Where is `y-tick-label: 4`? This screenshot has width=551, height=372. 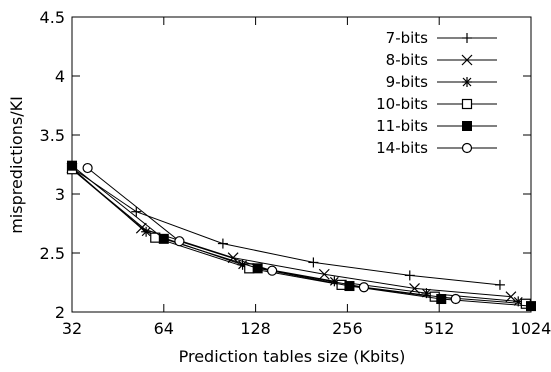 y-tick-label: 4 is located at coordinates (60, 76).